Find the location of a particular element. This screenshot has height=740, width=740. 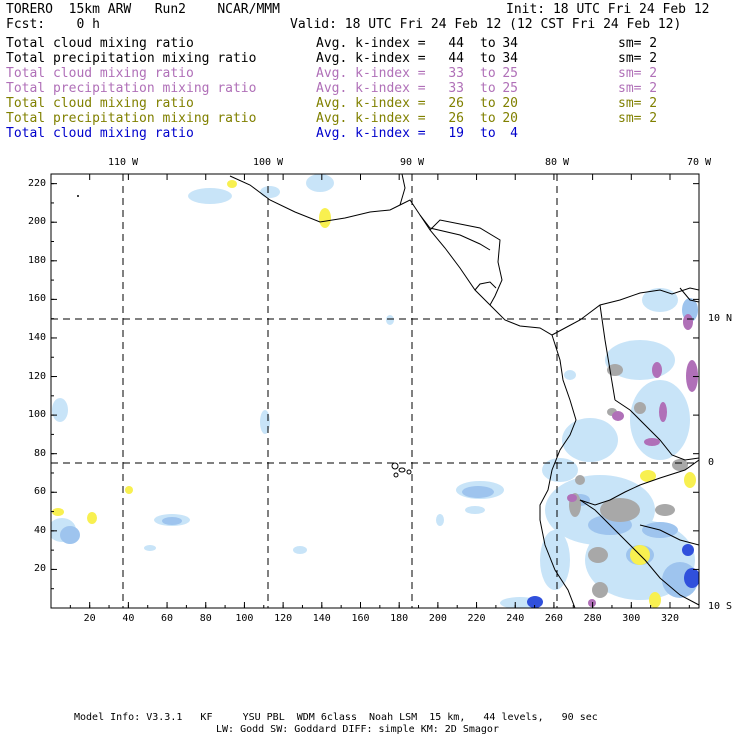

y-tick-label: 80 is located at coordinates (39, 453).